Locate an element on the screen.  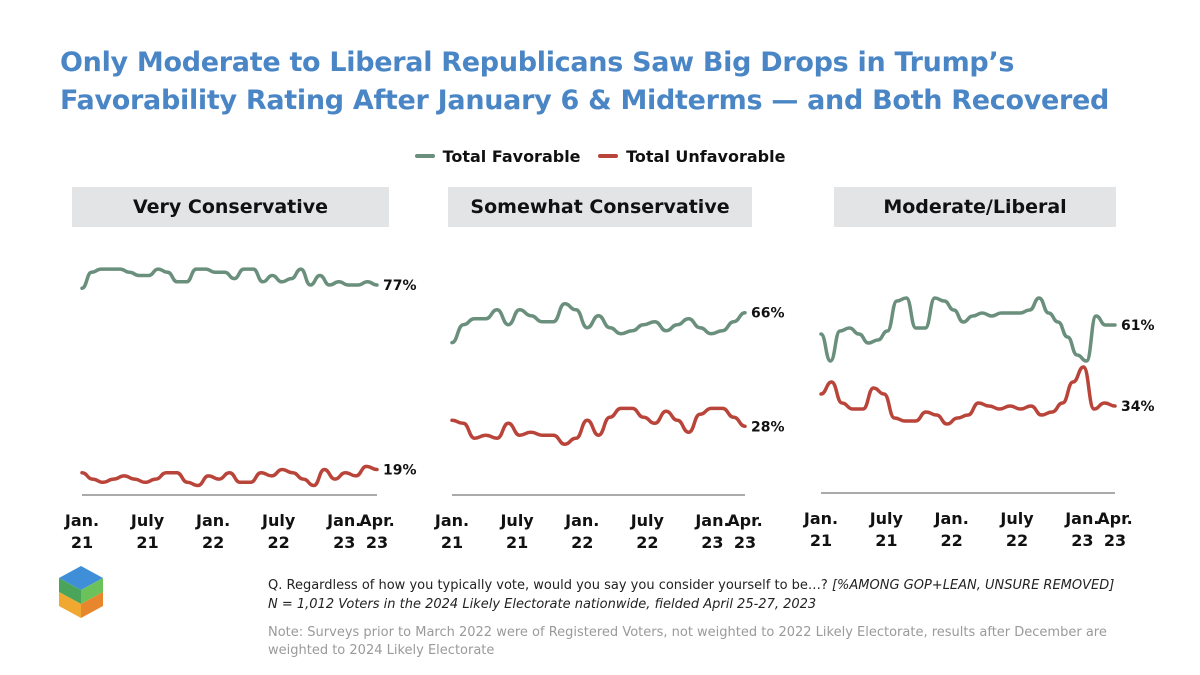
unfavorable-end-label: 19% is located at coordinates (400, 471).